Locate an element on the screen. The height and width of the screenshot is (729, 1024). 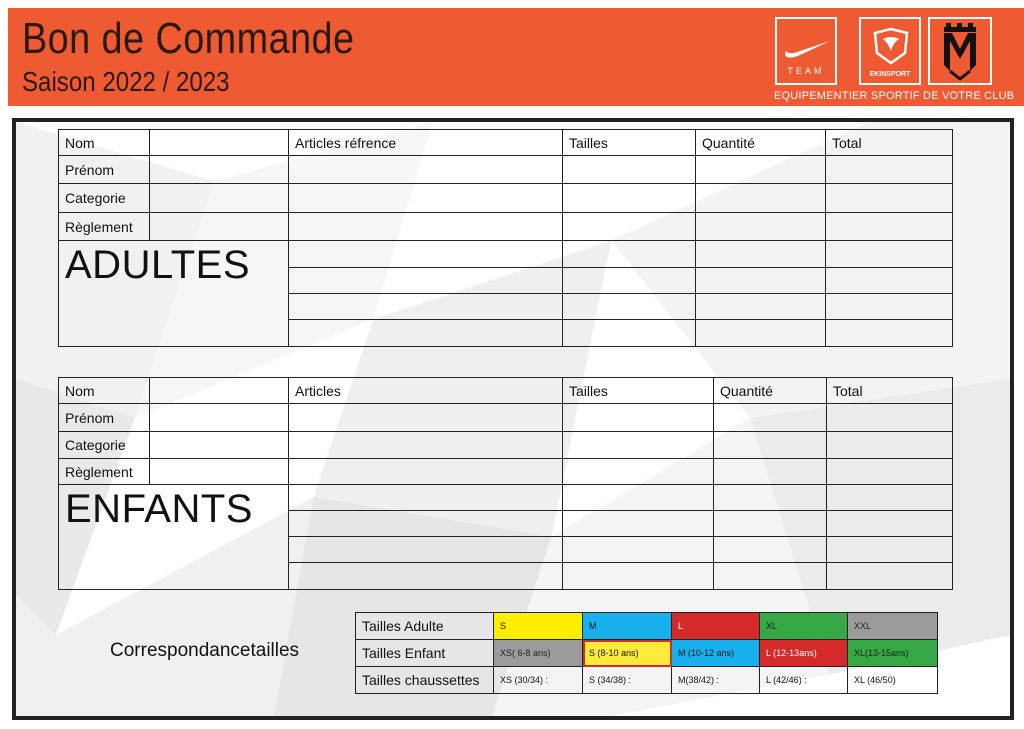
club-crest-icon is located at coordinates (960, 52).